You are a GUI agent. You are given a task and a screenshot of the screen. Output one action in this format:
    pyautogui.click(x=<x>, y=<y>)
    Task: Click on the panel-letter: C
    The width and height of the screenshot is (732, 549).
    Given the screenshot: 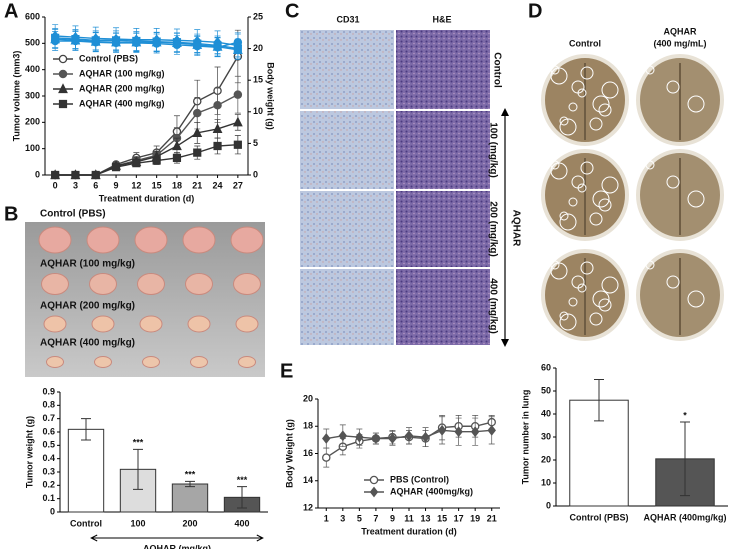 What is the action you would take?
    pyautogui.click(x=292, y=11)
    